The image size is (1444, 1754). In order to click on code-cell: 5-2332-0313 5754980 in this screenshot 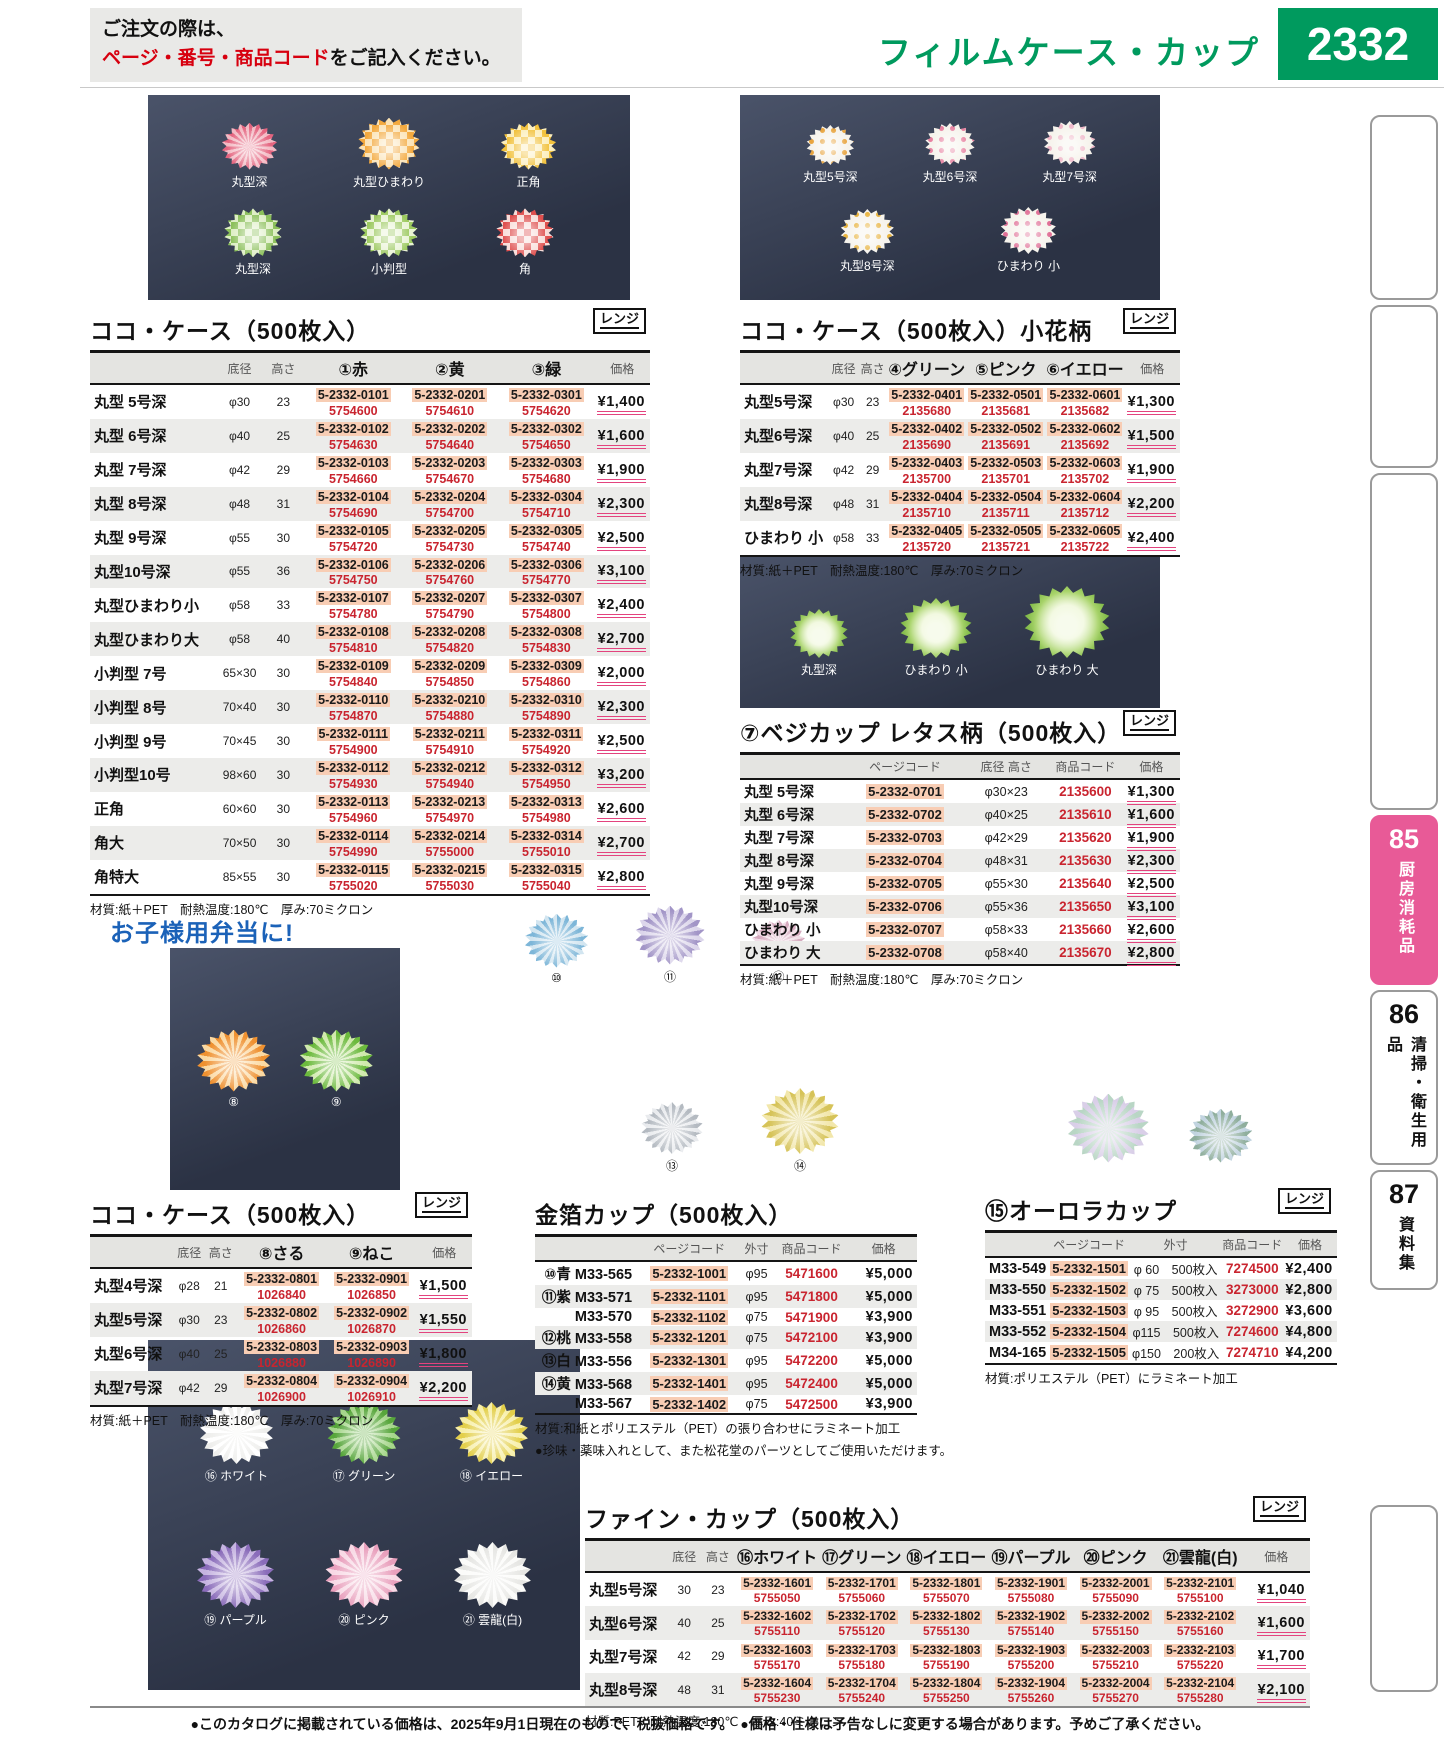, I will do `click(546, 809)`.